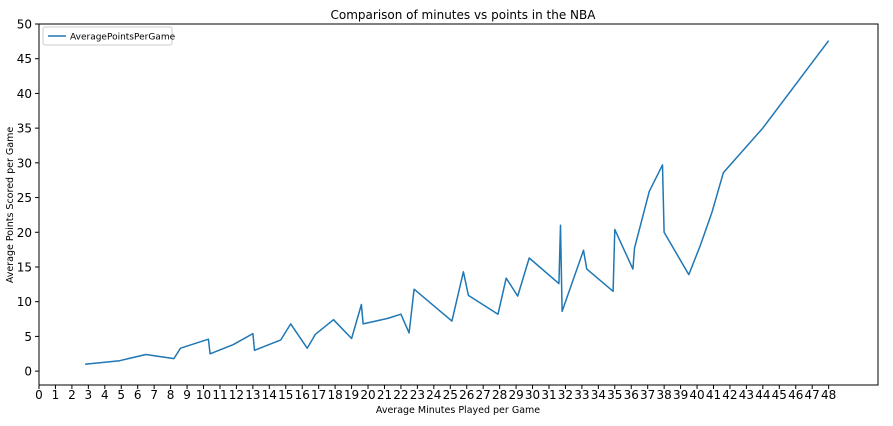 The height and width of the screenshot is (426, 893). Describe the element at coordinates (252, 395) in the screenshot. I see `x-tick-label: 13` at that location.